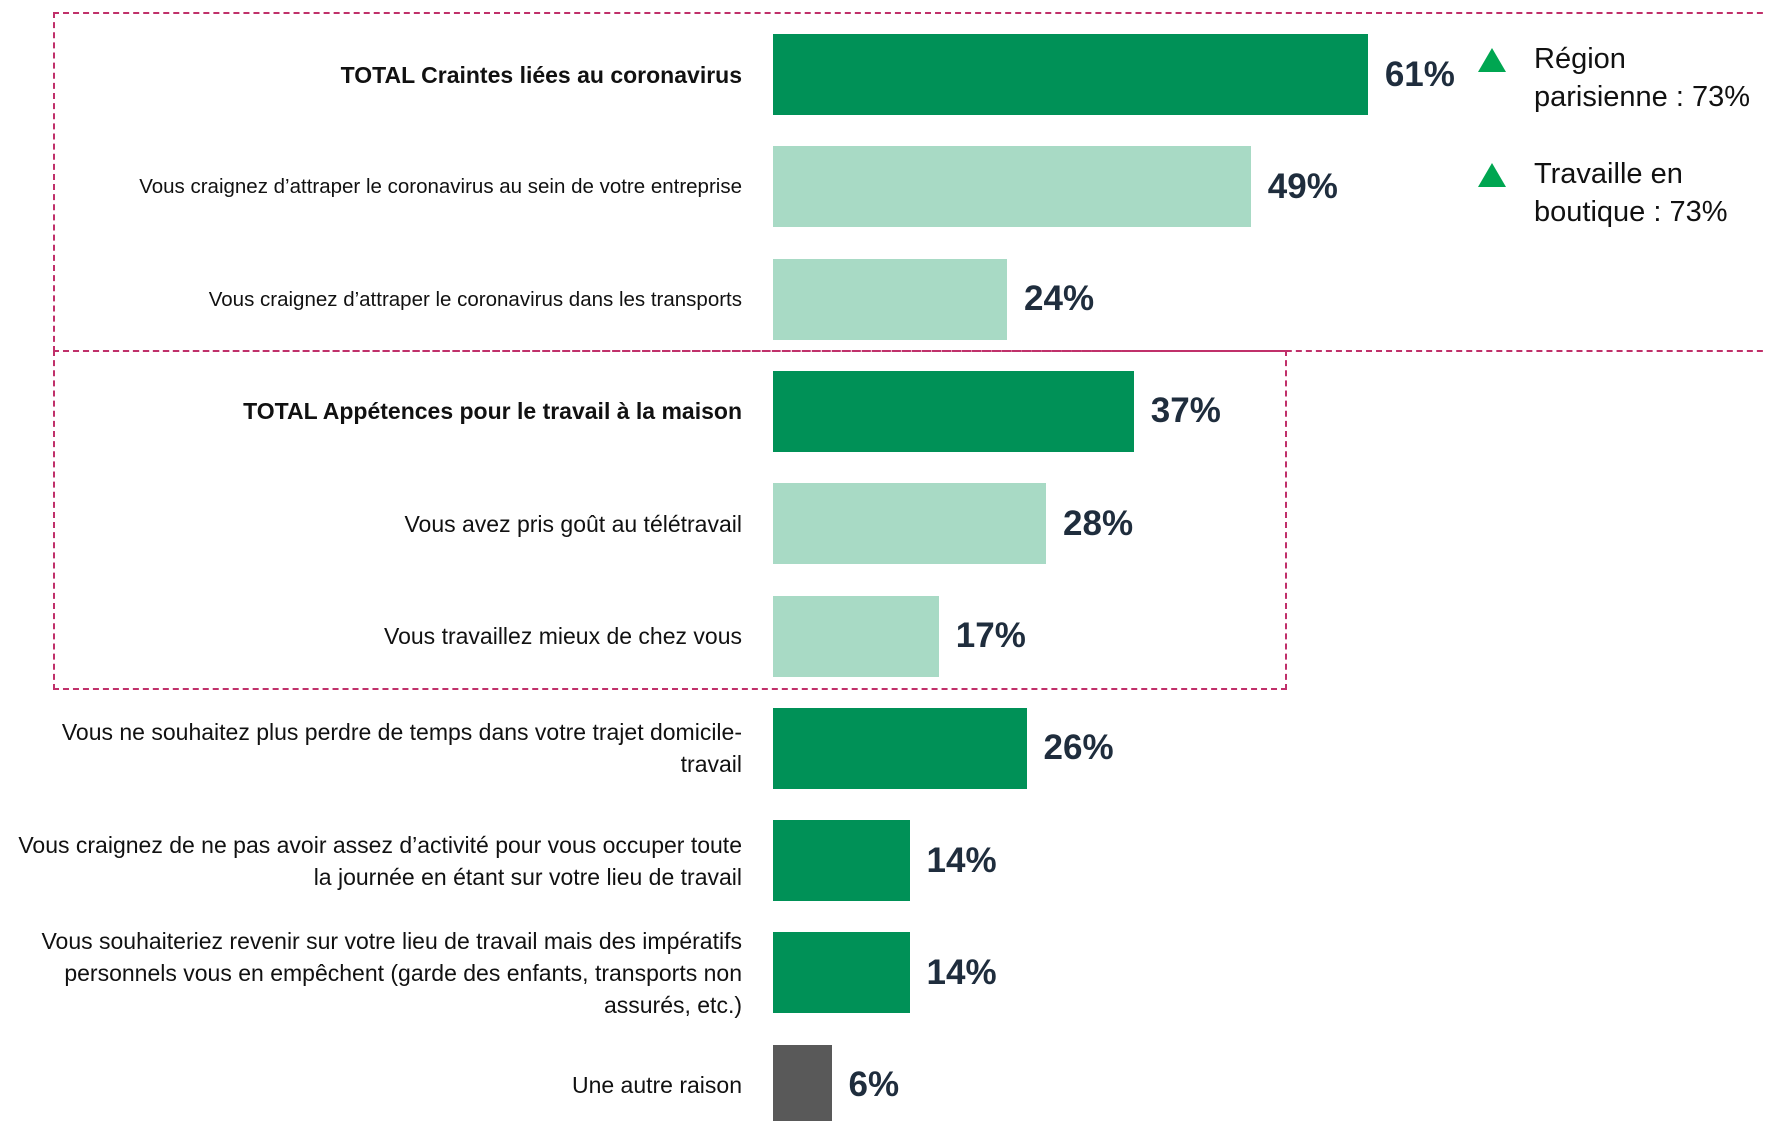  Describe the element at coordinates (371, 523) in the screenshot. I see `category-label-box: Vous avez pris goût au télétravail` at that location.